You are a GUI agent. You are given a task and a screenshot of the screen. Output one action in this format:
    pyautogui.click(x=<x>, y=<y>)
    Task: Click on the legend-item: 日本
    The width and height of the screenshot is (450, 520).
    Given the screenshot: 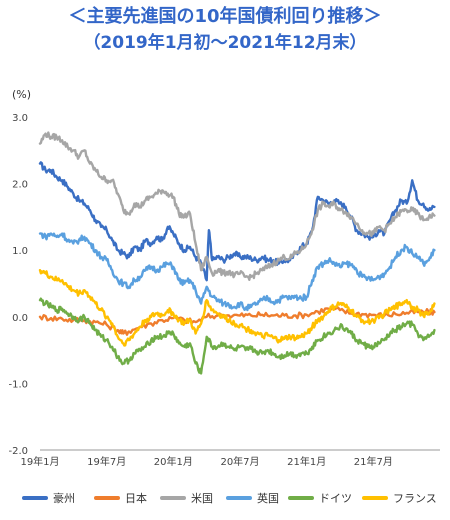 What is the action you would take?
    pyautogui.click(x=120, y=498)
    